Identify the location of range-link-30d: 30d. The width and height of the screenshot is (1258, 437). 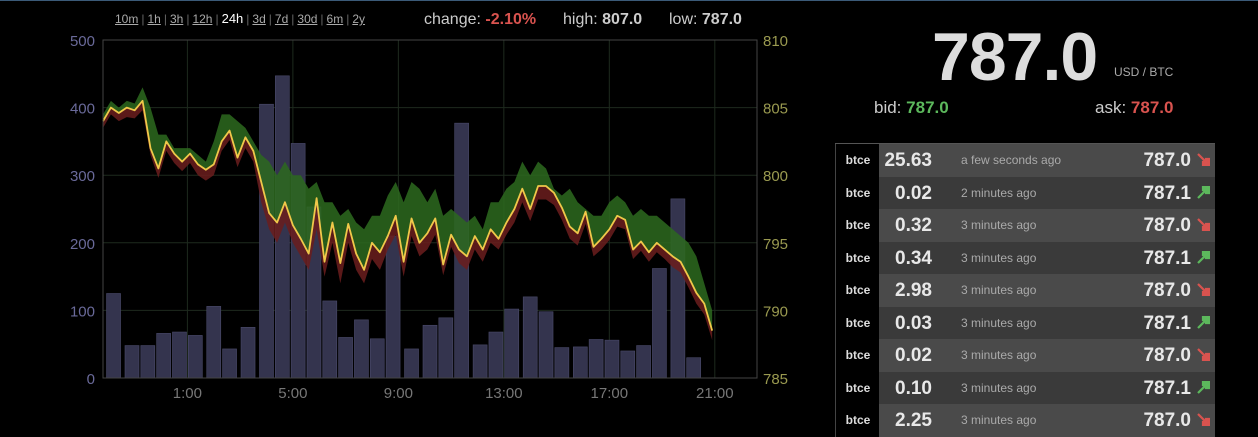
(307, 19).